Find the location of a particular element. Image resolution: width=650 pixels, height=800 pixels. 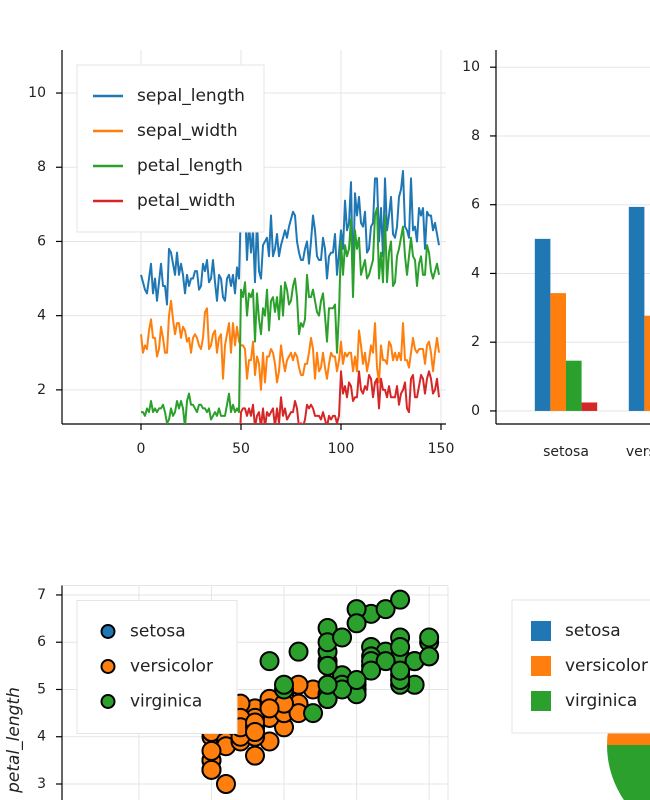

x-tick-label: setosa is located at coordinates (566, 452).